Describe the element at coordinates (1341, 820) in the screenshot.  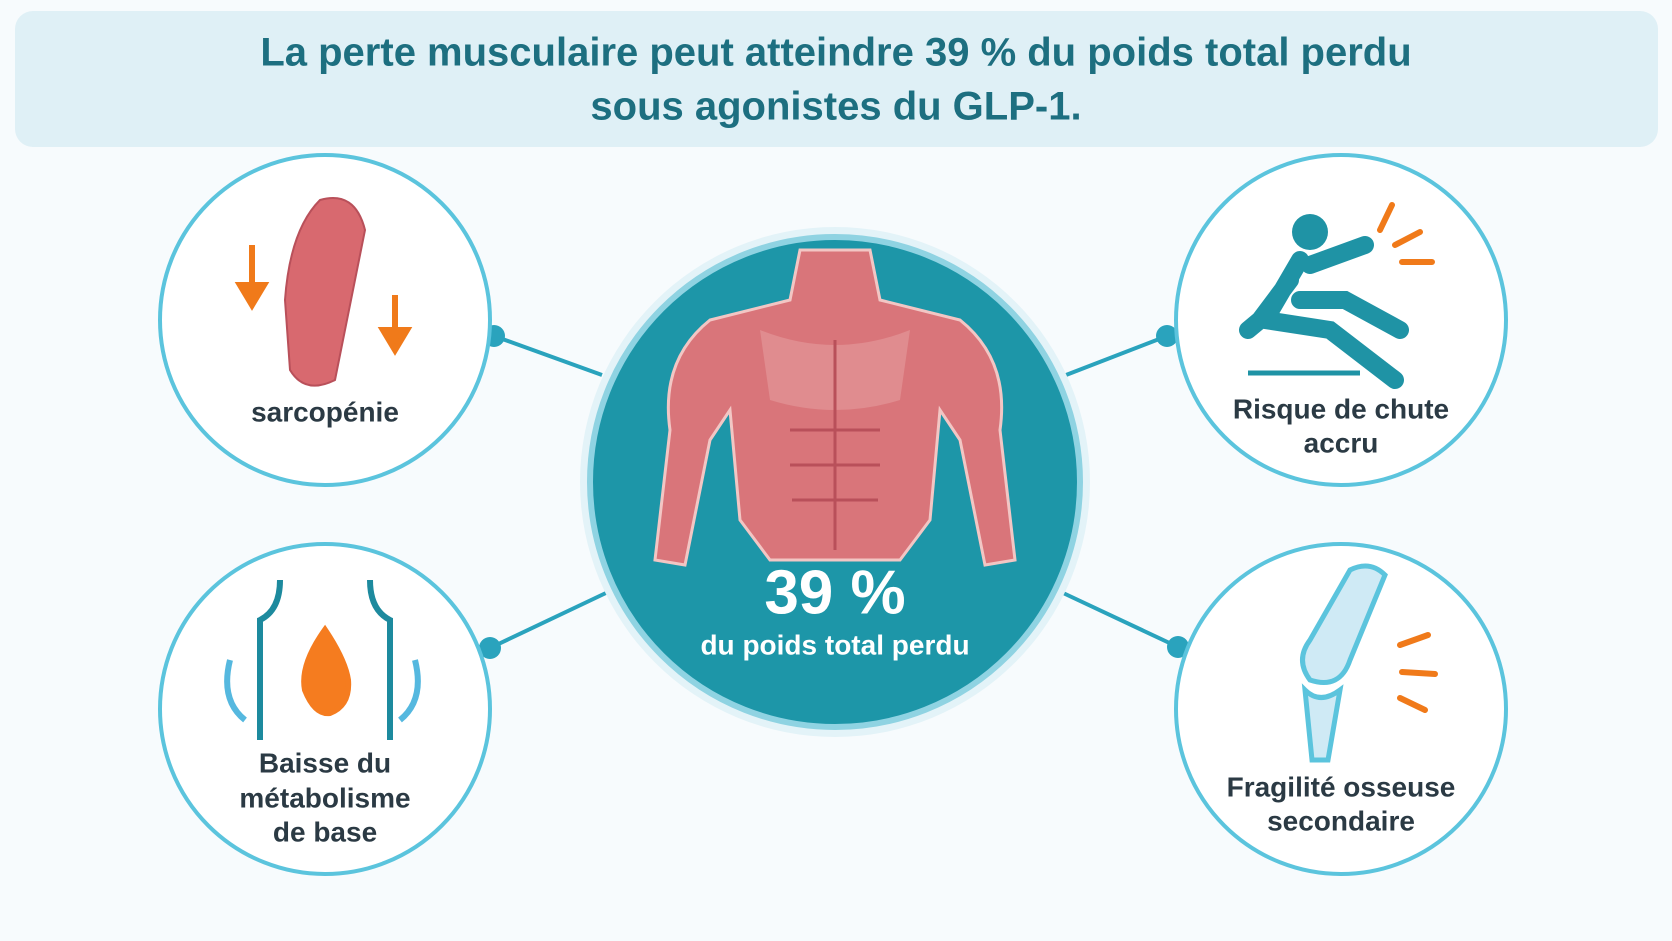
I see `node-label: secondaire` at that location.